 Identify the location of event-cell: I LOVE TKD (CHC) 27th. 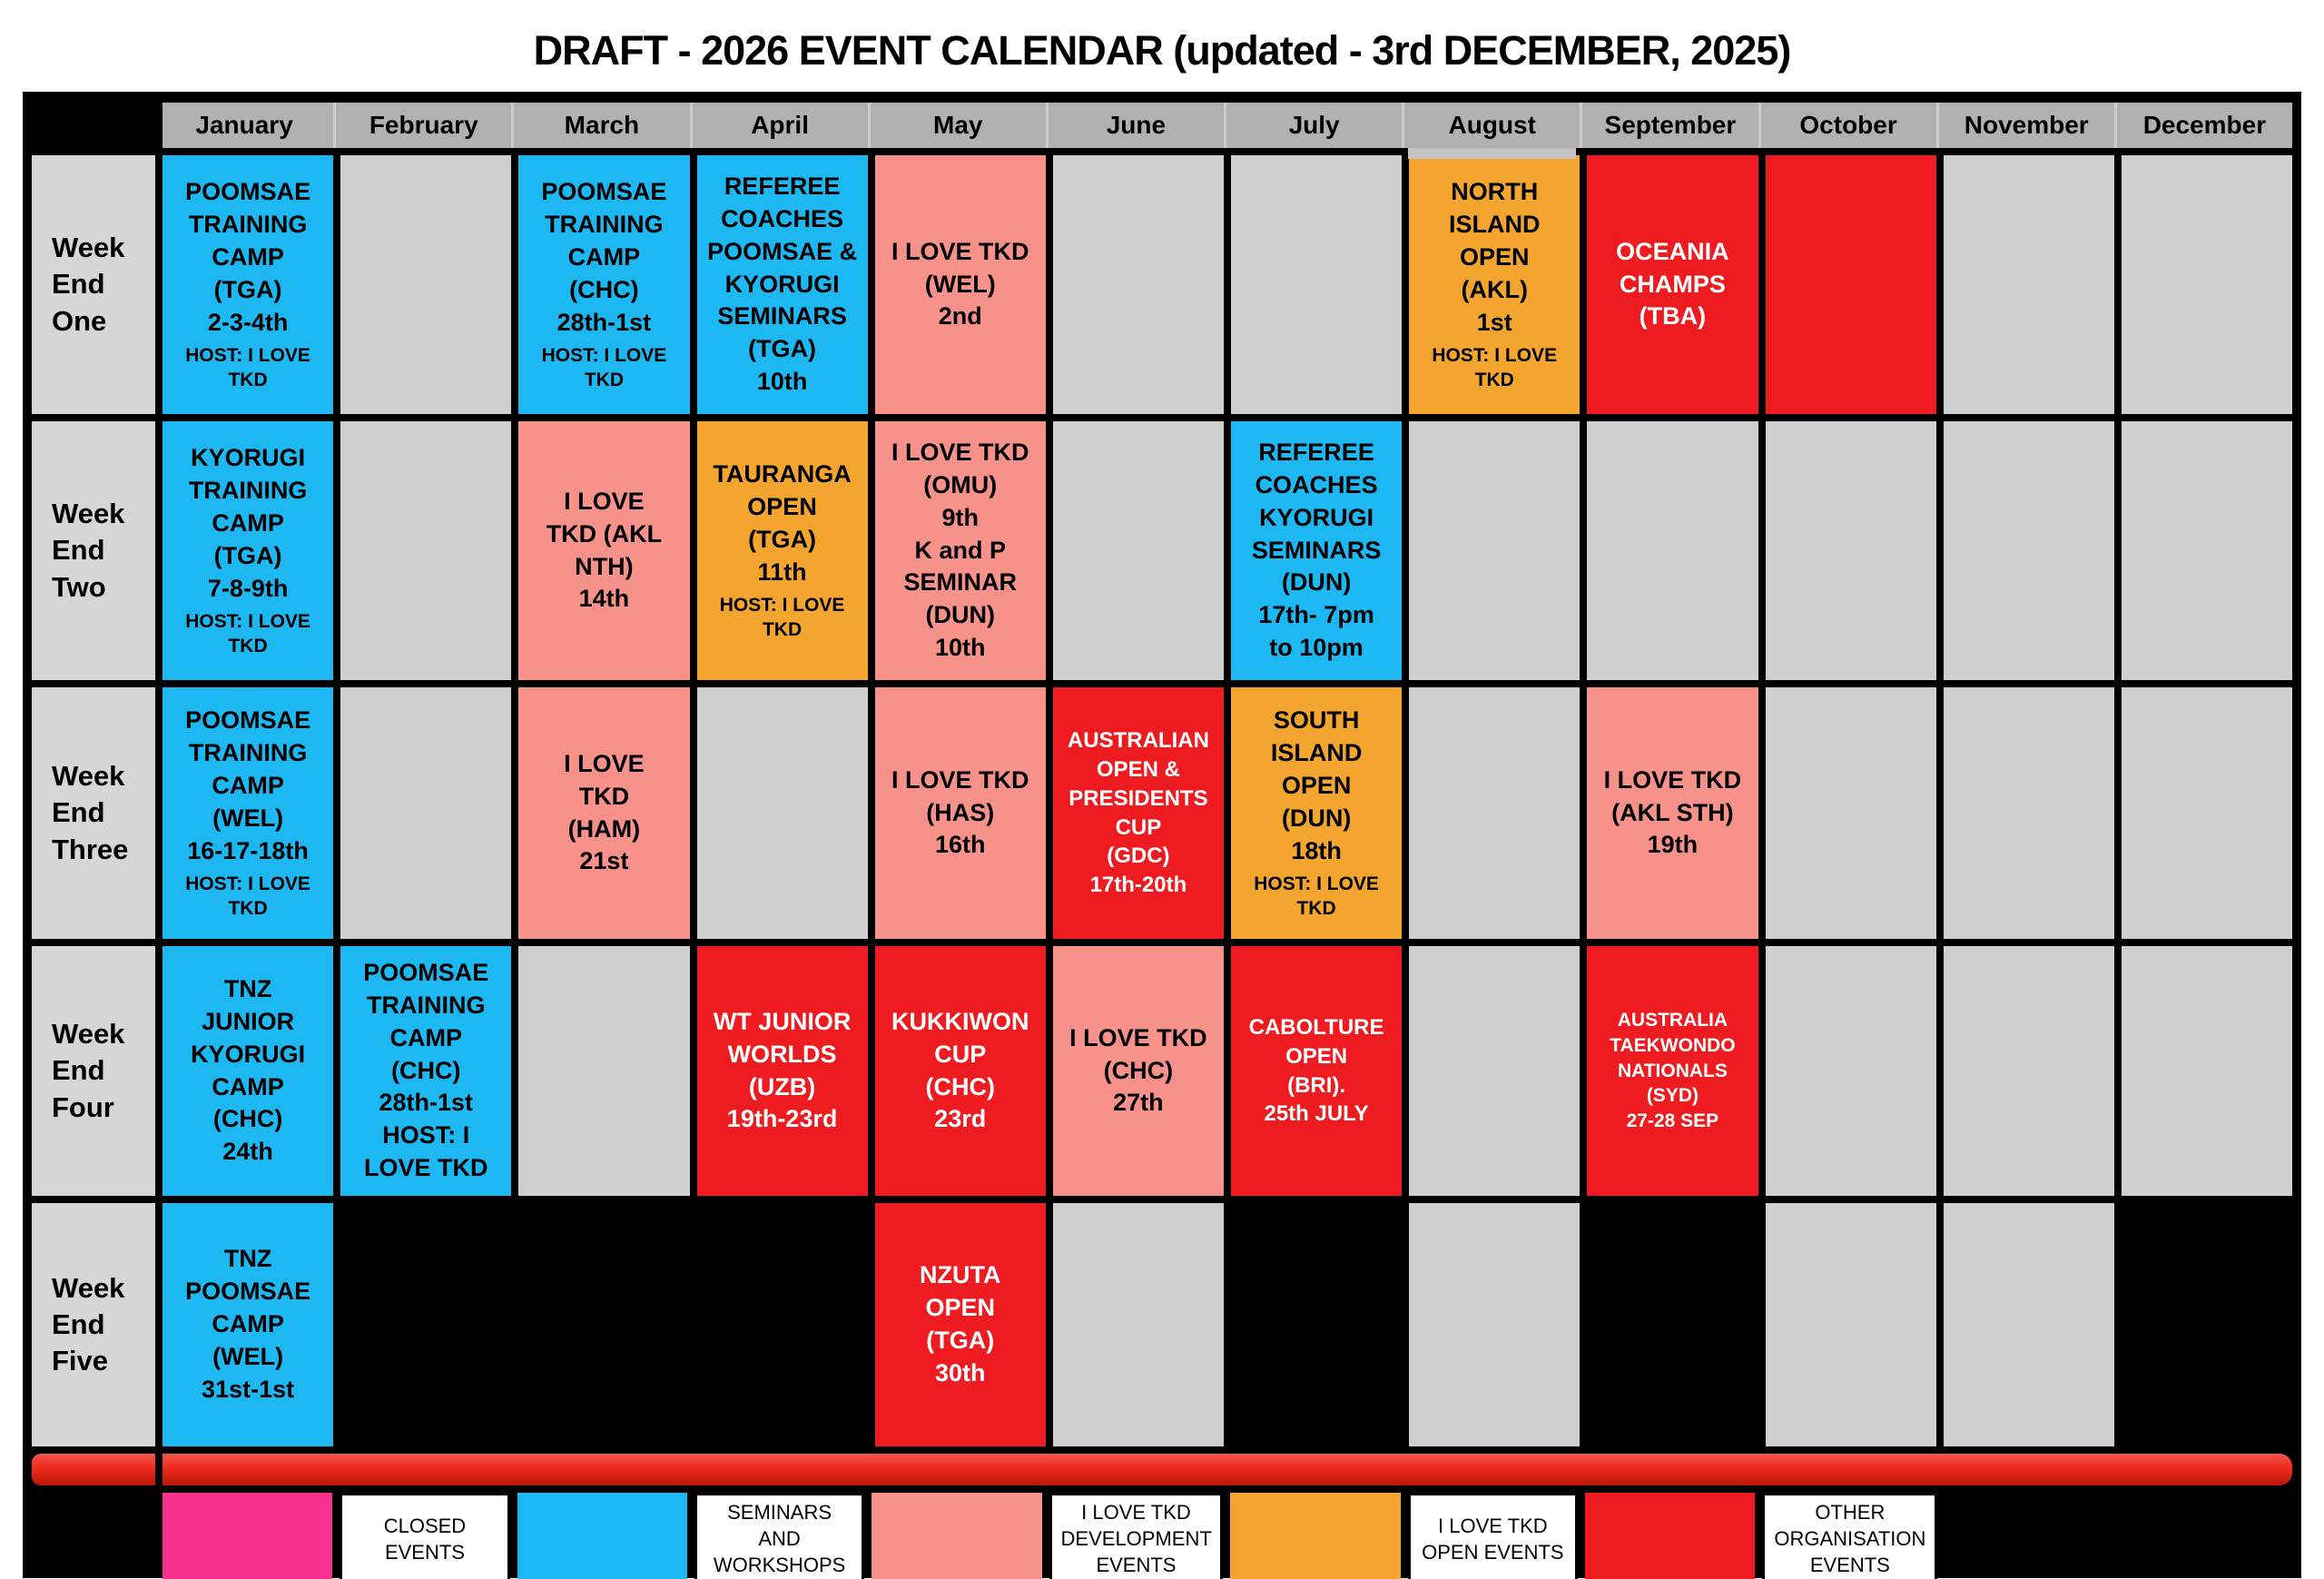
(1138, 1071).